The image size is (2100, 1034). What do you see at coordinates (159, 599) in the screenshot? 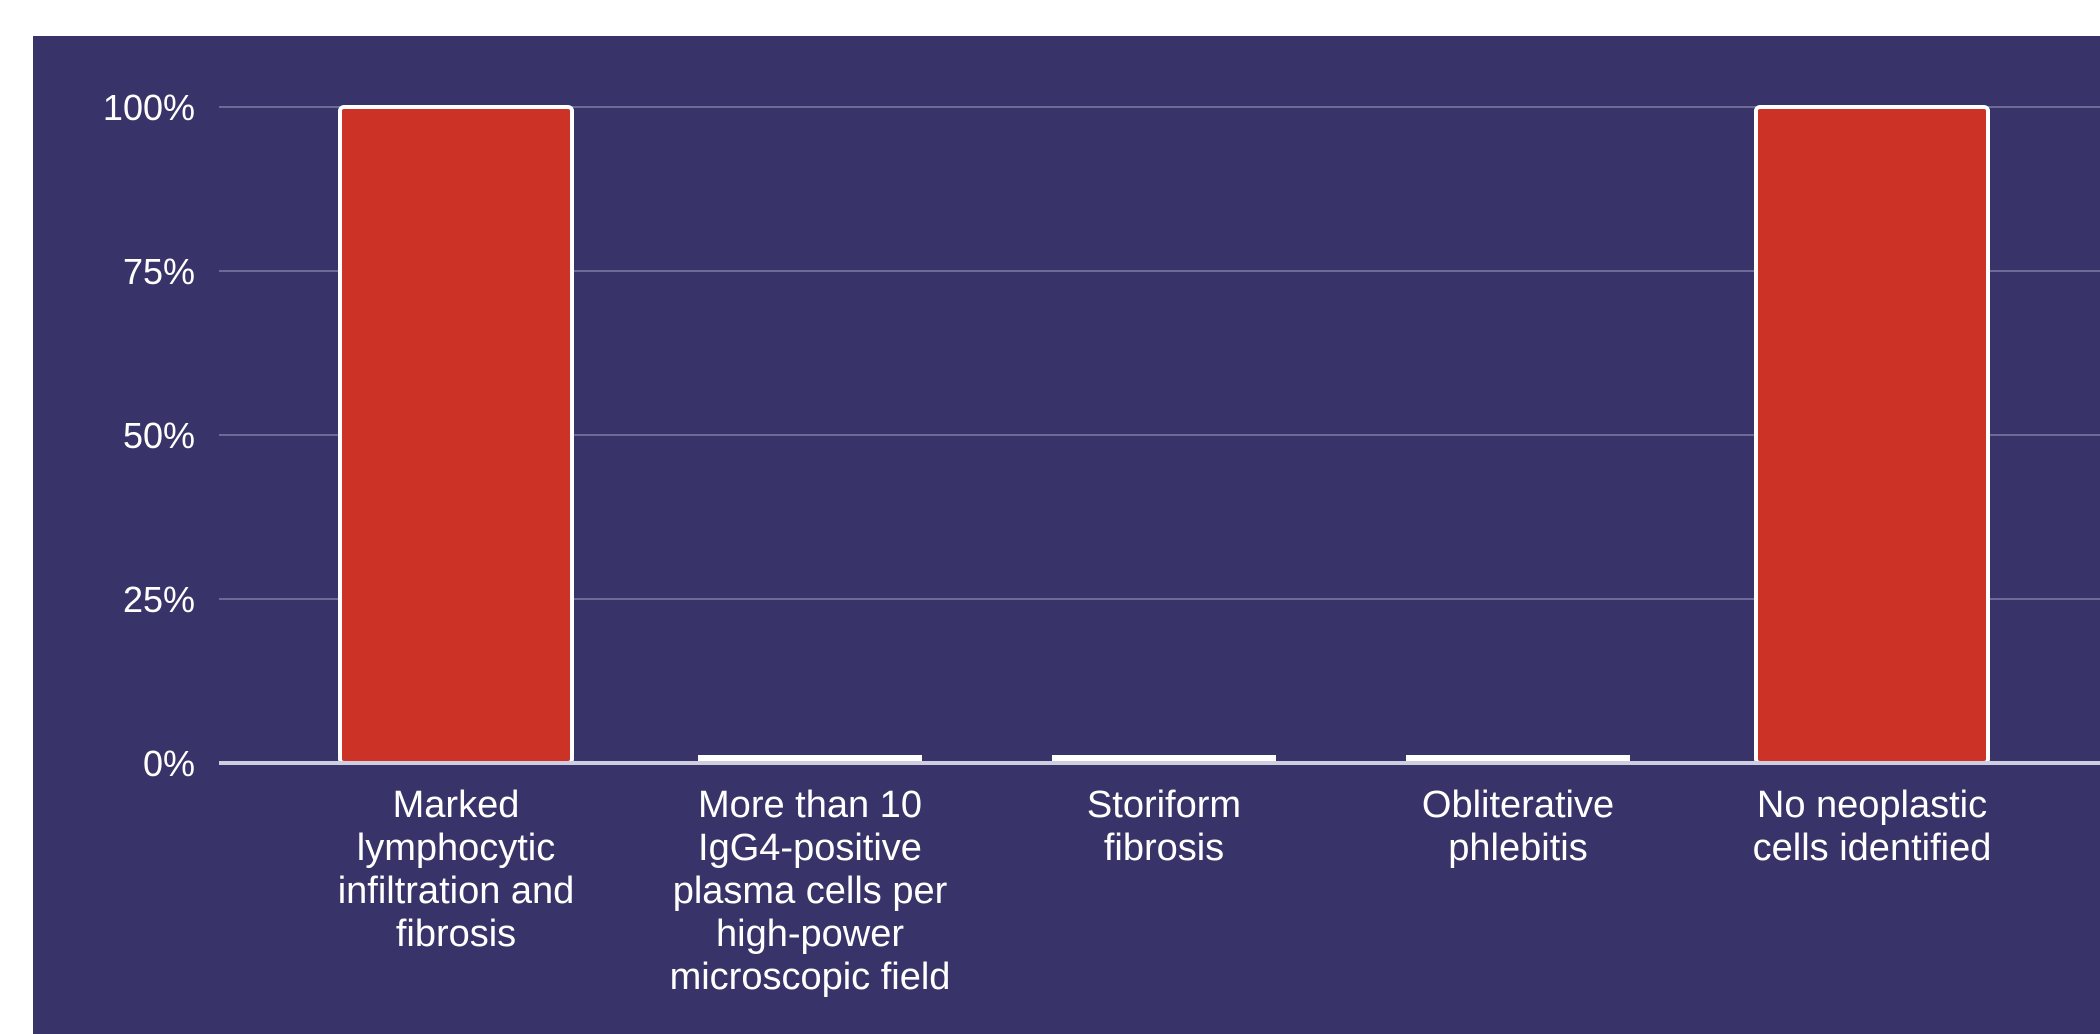
I see `y-tick-label: 25%` at bounding box center [159, 599].